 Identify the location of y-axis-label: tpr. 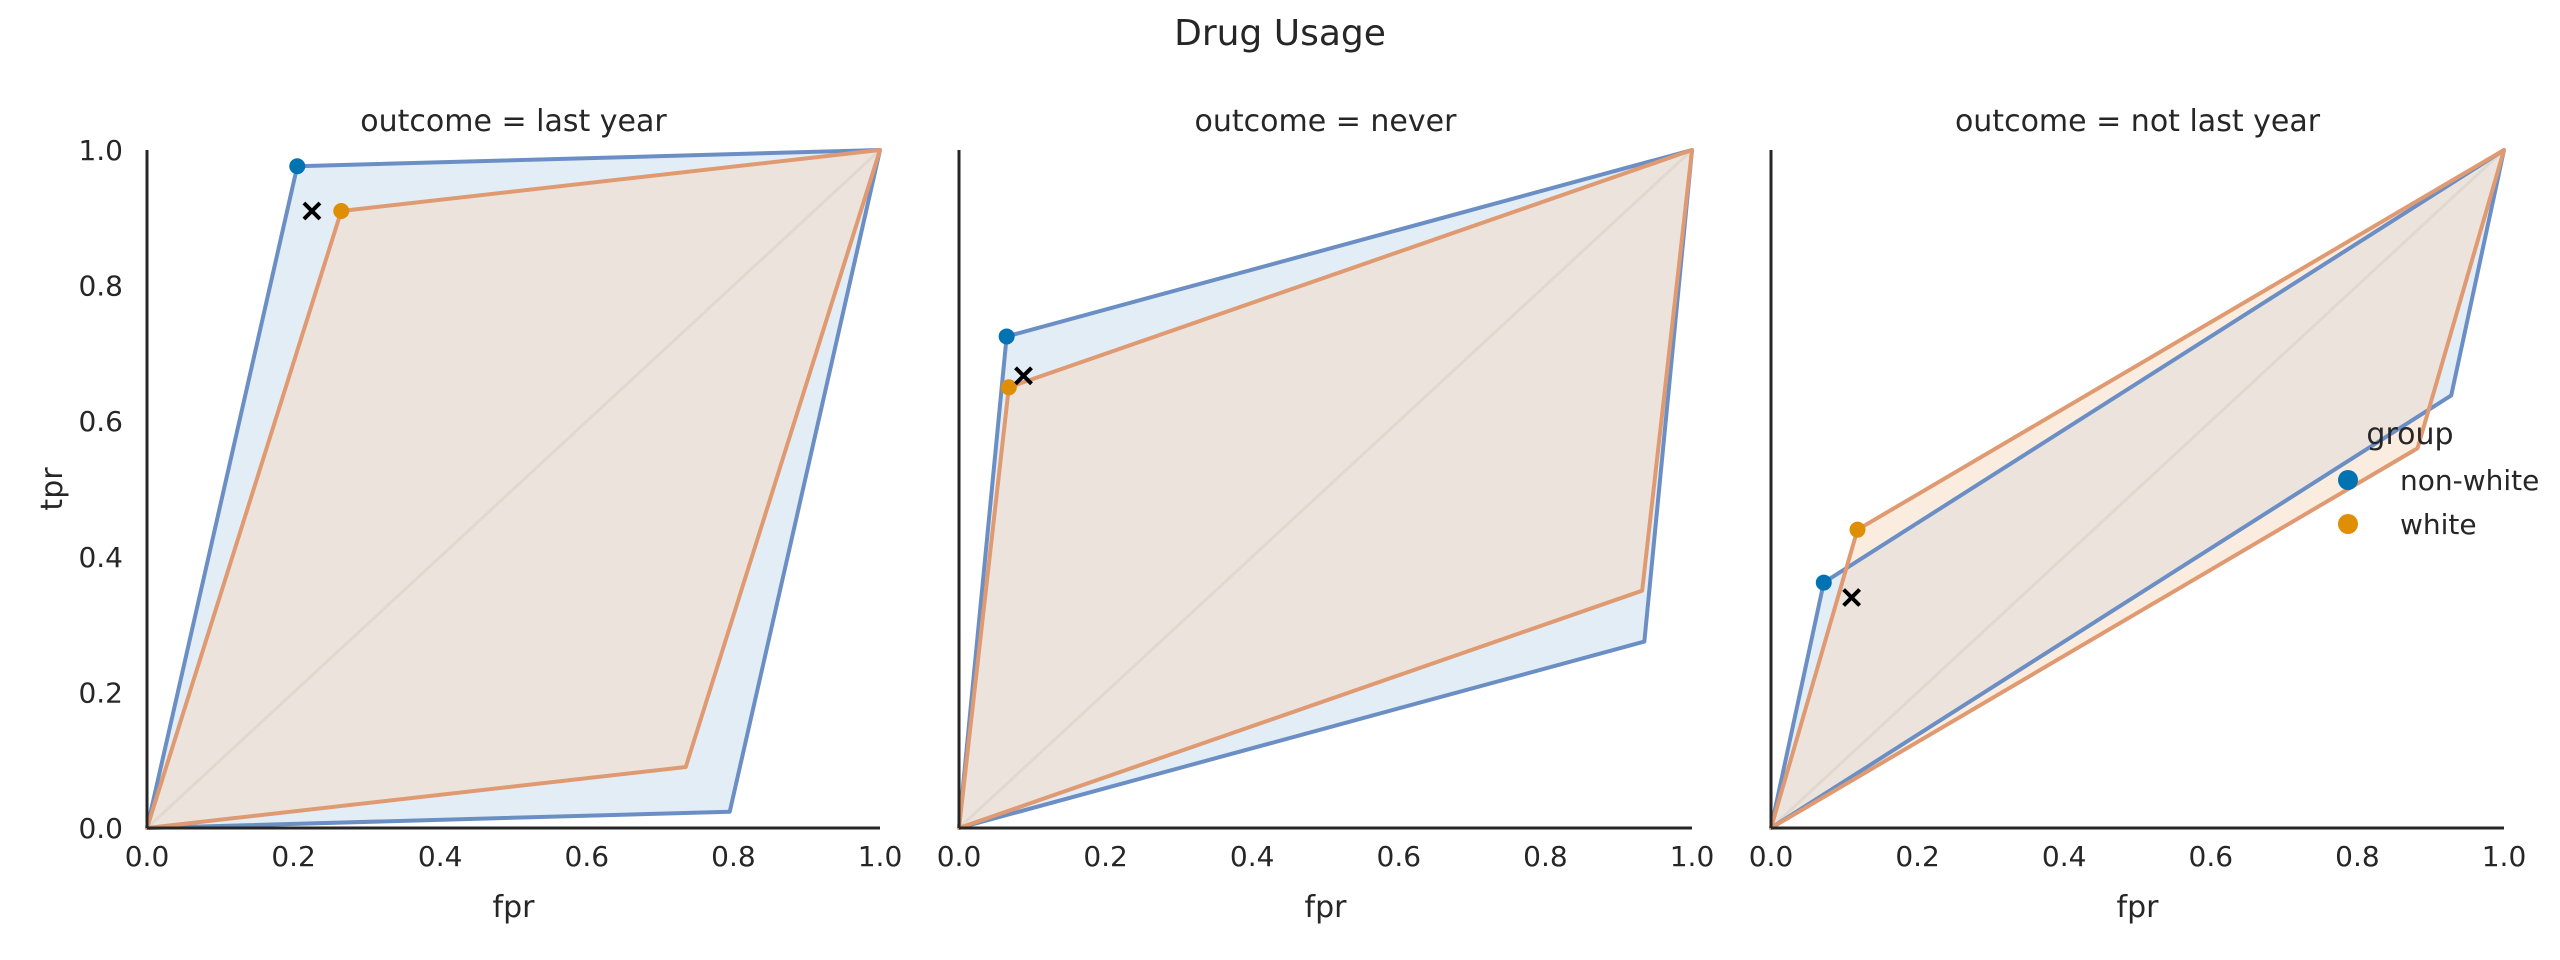
(52, 489).